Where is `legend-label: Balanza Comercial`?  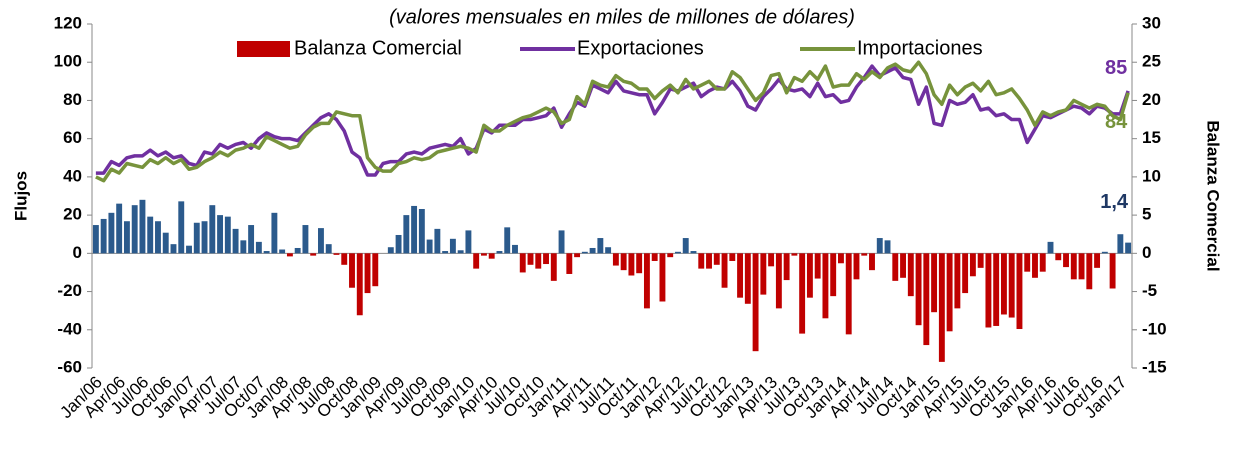 legend-label: Balanza Comercial is located at coordinates (378, 48).